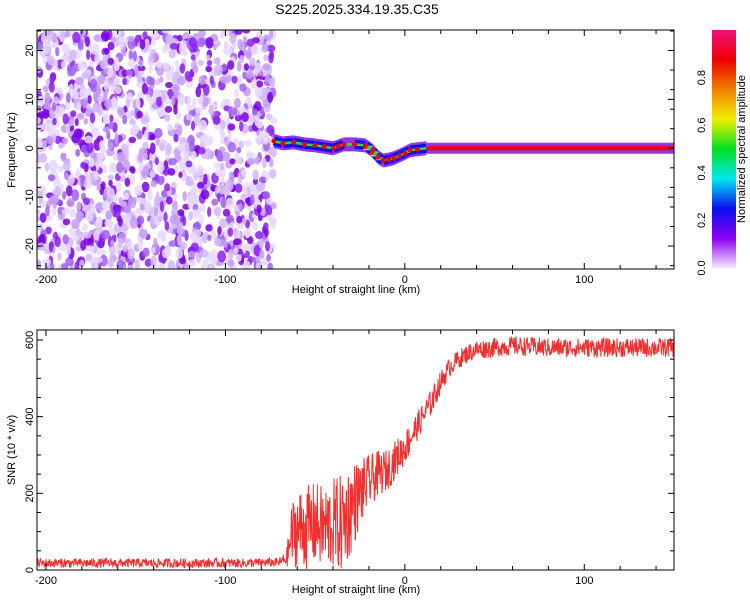  What do you see at coordinates (702, 125) in the screenshot?
I see `colorbar-tick-label: 0.6` at bounding box center [702, 125].